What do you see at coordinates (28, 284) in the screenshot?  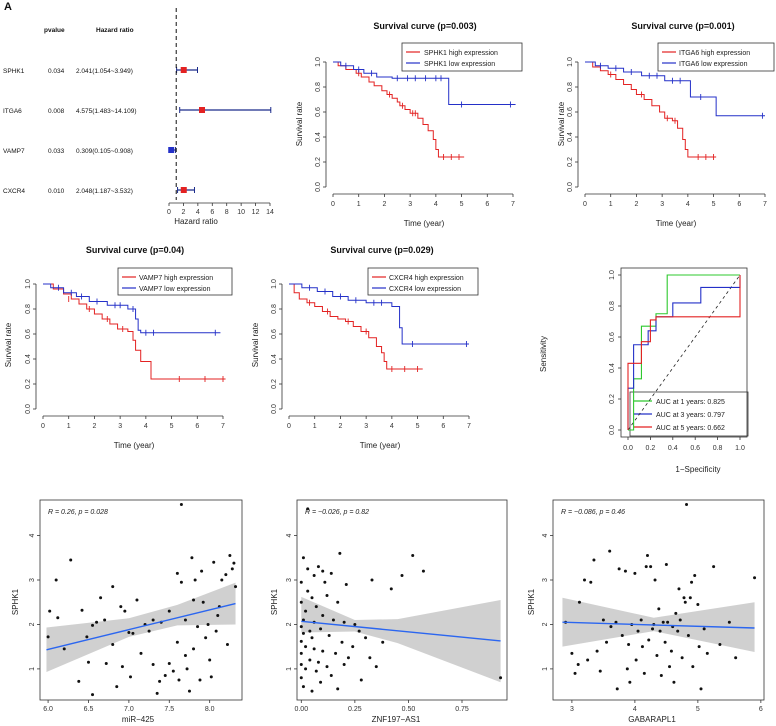 I see `km-vamp7-y-tick-label: 1.0` at bounding box center [28, 284].